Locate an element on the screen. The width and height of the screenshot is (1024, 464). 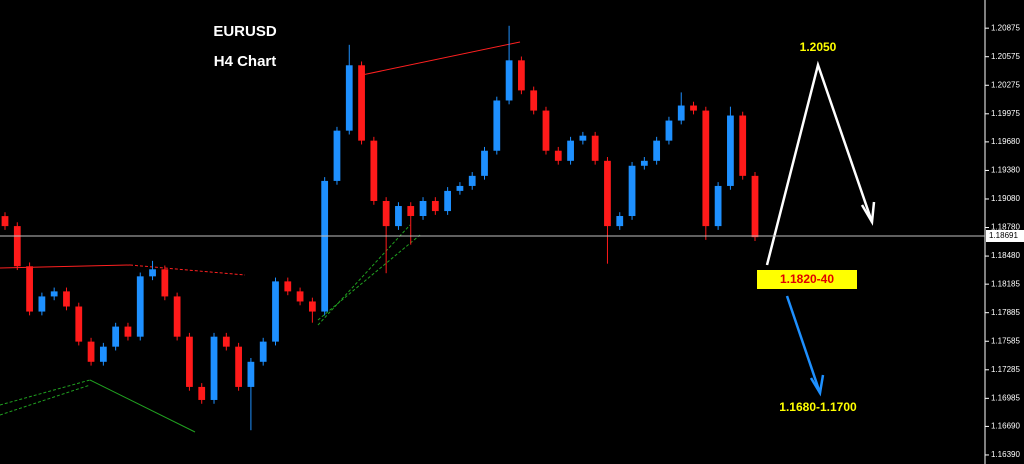
y-tick-label: 1.17585 is located at coordinates (1005, 340).